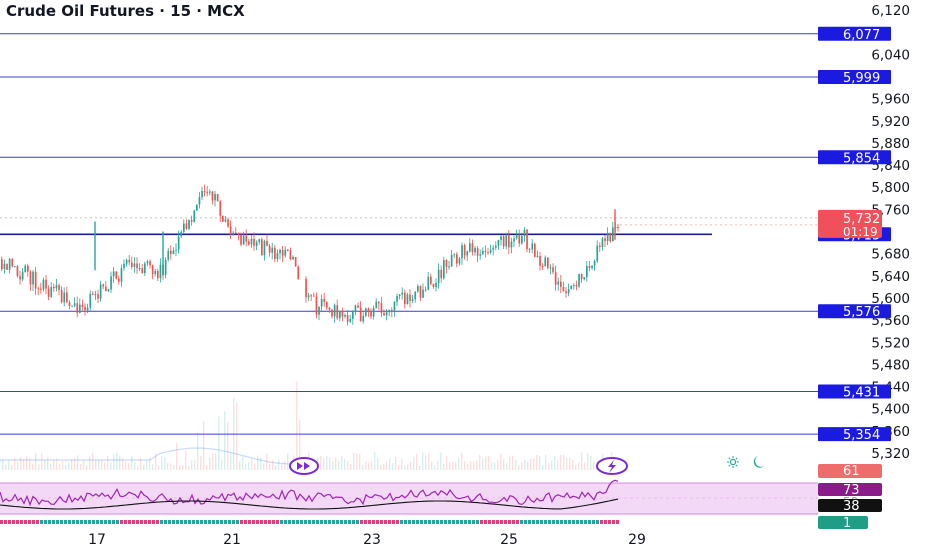  Describe the element at coordinates (309, 504) in the screenshot. I see `rsi-ma-line` at that location.